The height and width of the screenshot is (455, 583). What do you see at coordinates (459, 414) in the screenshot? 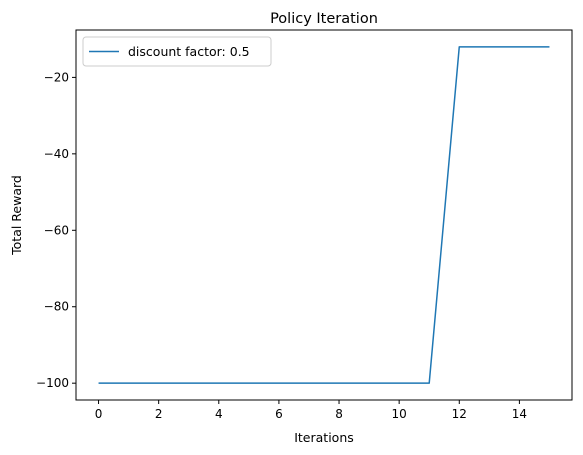
I see `x-tick-label: 12` at bounding box center [459, 414].